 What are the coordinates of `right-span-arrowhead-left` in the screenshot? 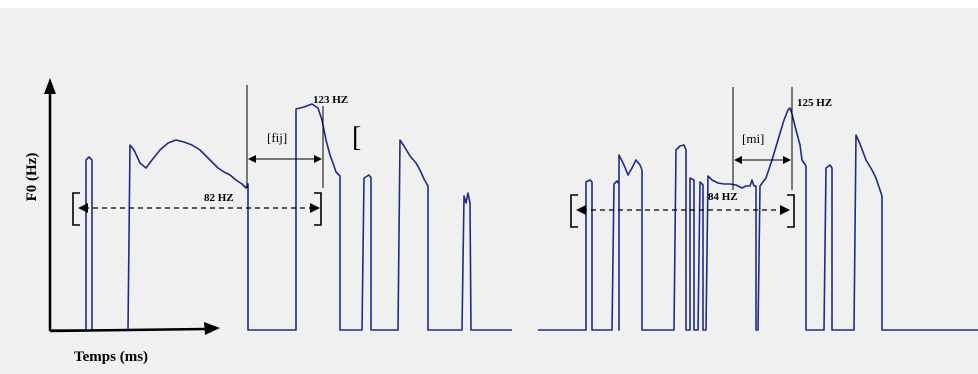 It's located at (581, 210).